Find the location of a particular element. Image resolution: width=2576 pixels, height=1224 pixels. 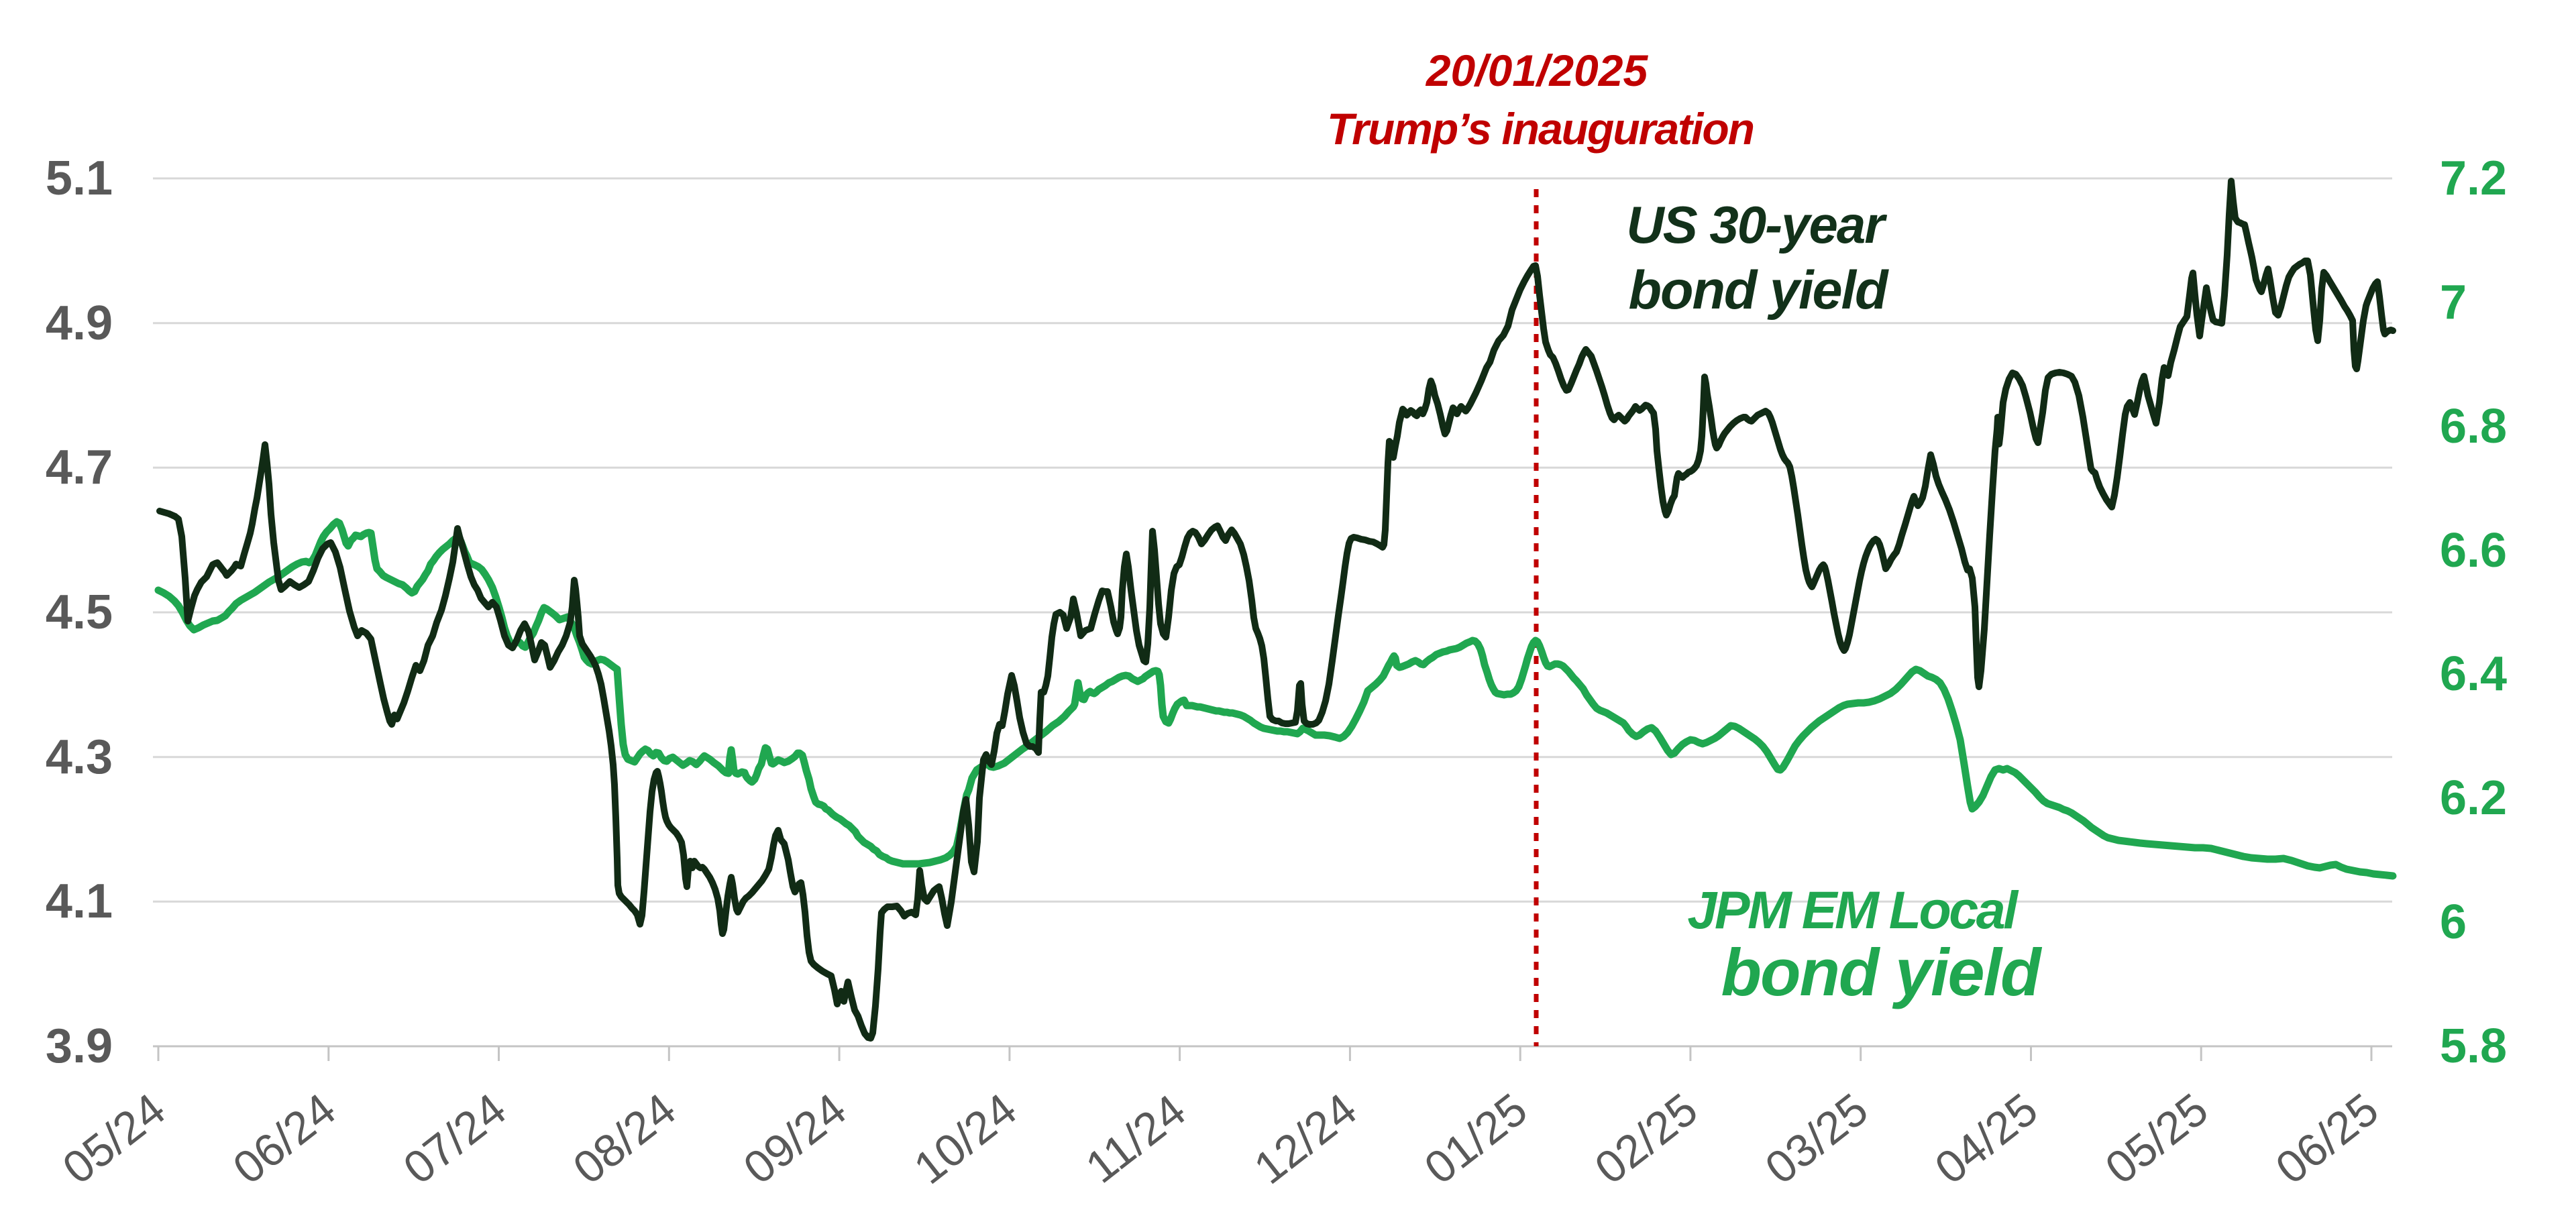

svg-text: 4.7 is located at coordinates (79, 467).